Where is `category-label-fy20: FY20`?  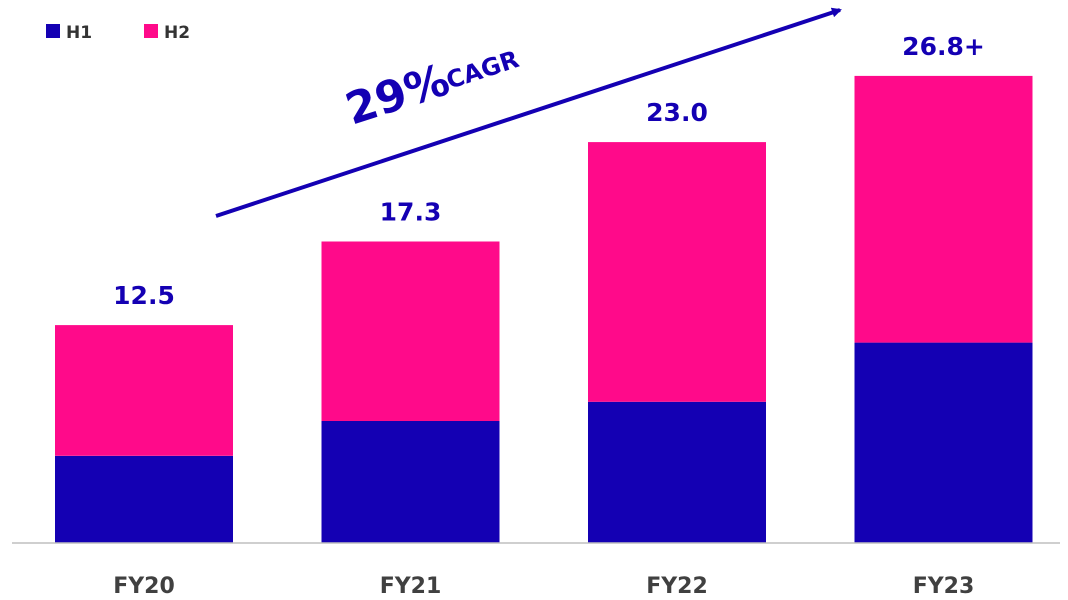
category-label-fy20: FY20 is located at coordinates (144, 586).